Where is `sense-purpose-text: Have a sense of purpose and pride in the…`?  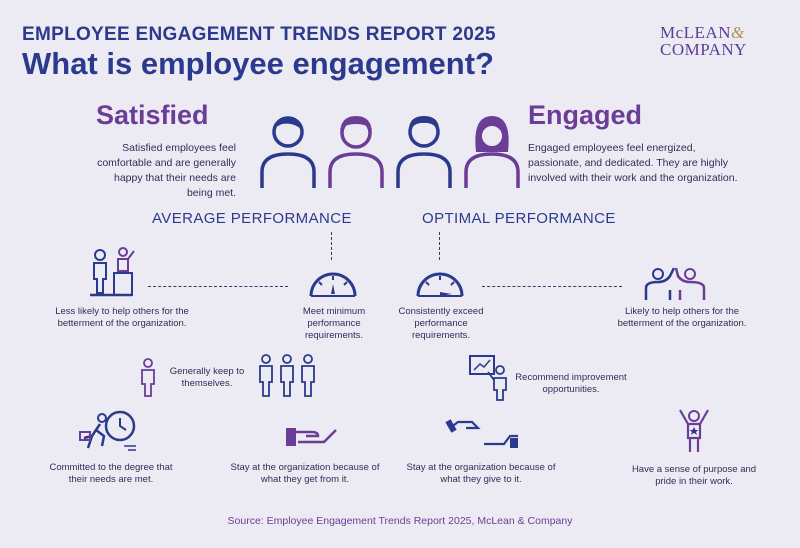 sense-purpose-text: Have a sense of purpose and pride in the… is located at coordinates (694, 475).